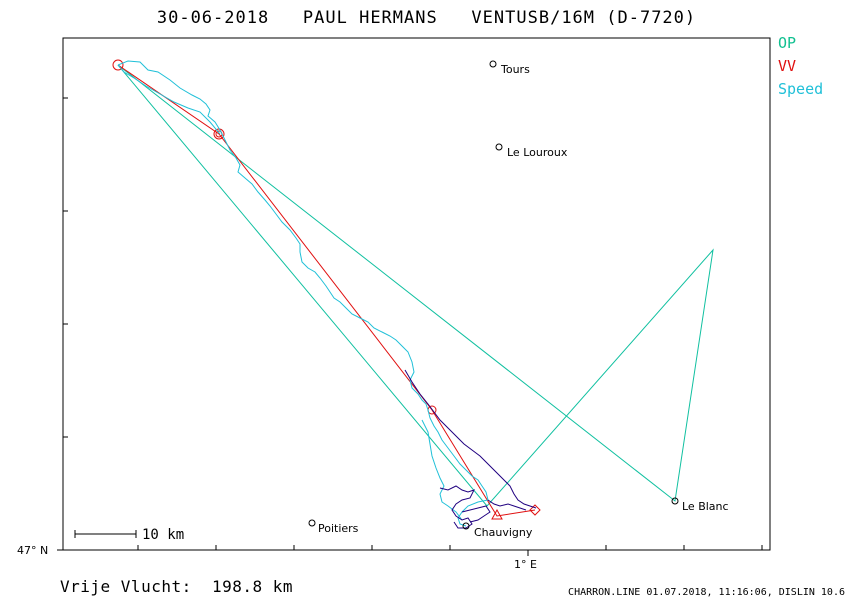 This screenshot has height=603, width=853. I want to click on vv-finish-marker, so click(535, 510).